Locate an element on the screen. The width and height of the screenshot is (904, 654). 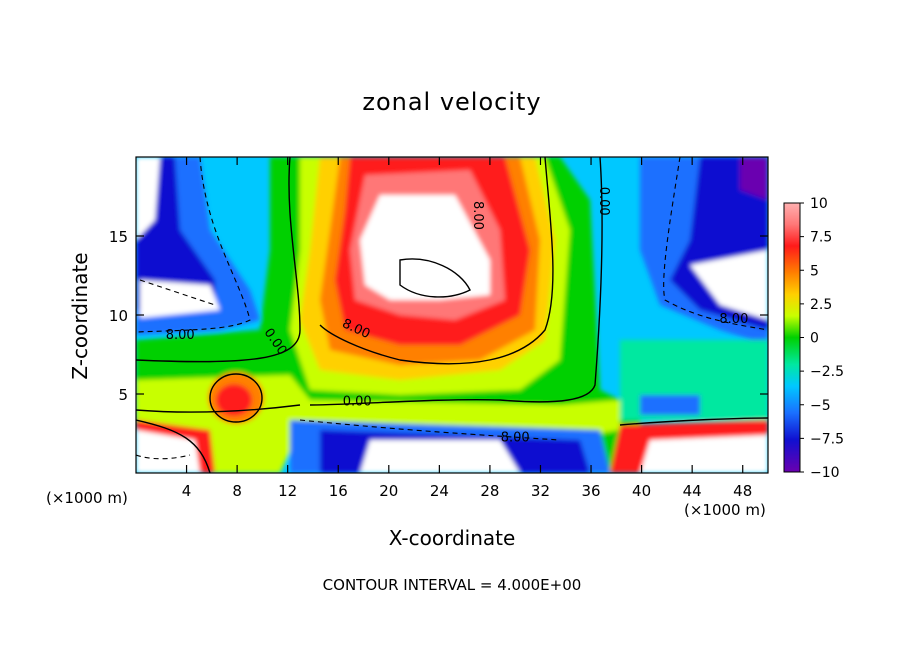
x-unit-note-right: (×1000 m) is located at coordinates (725, 510).